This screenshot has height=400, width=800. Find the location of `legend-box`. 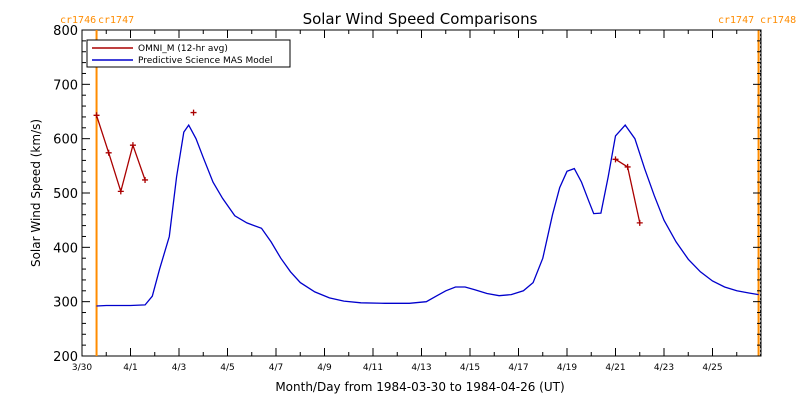

legend-box is located at coordinates (188, 53).